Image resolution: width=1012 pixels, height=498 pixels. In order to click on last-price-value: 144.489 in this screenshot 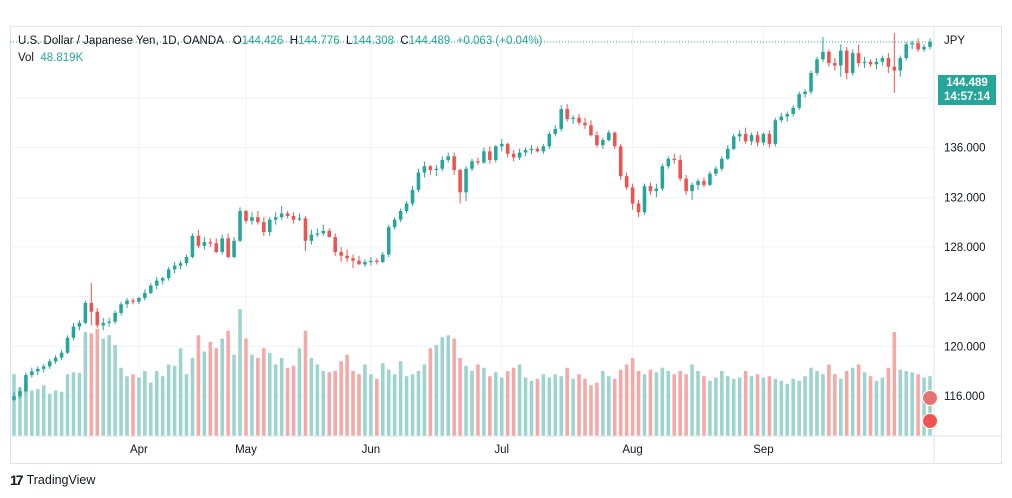, I will do `click(967, 83)`.